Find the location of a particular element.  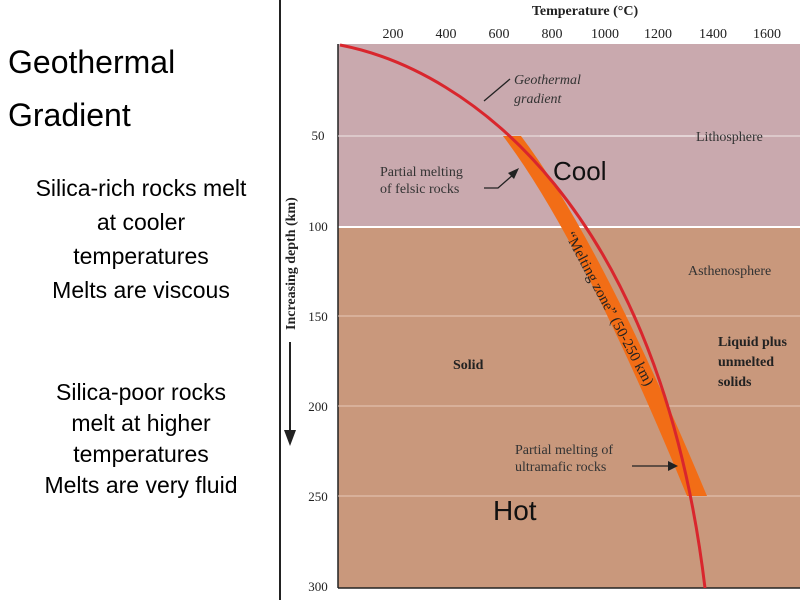

solid-label: Solid is located at coordinates (468, 365).